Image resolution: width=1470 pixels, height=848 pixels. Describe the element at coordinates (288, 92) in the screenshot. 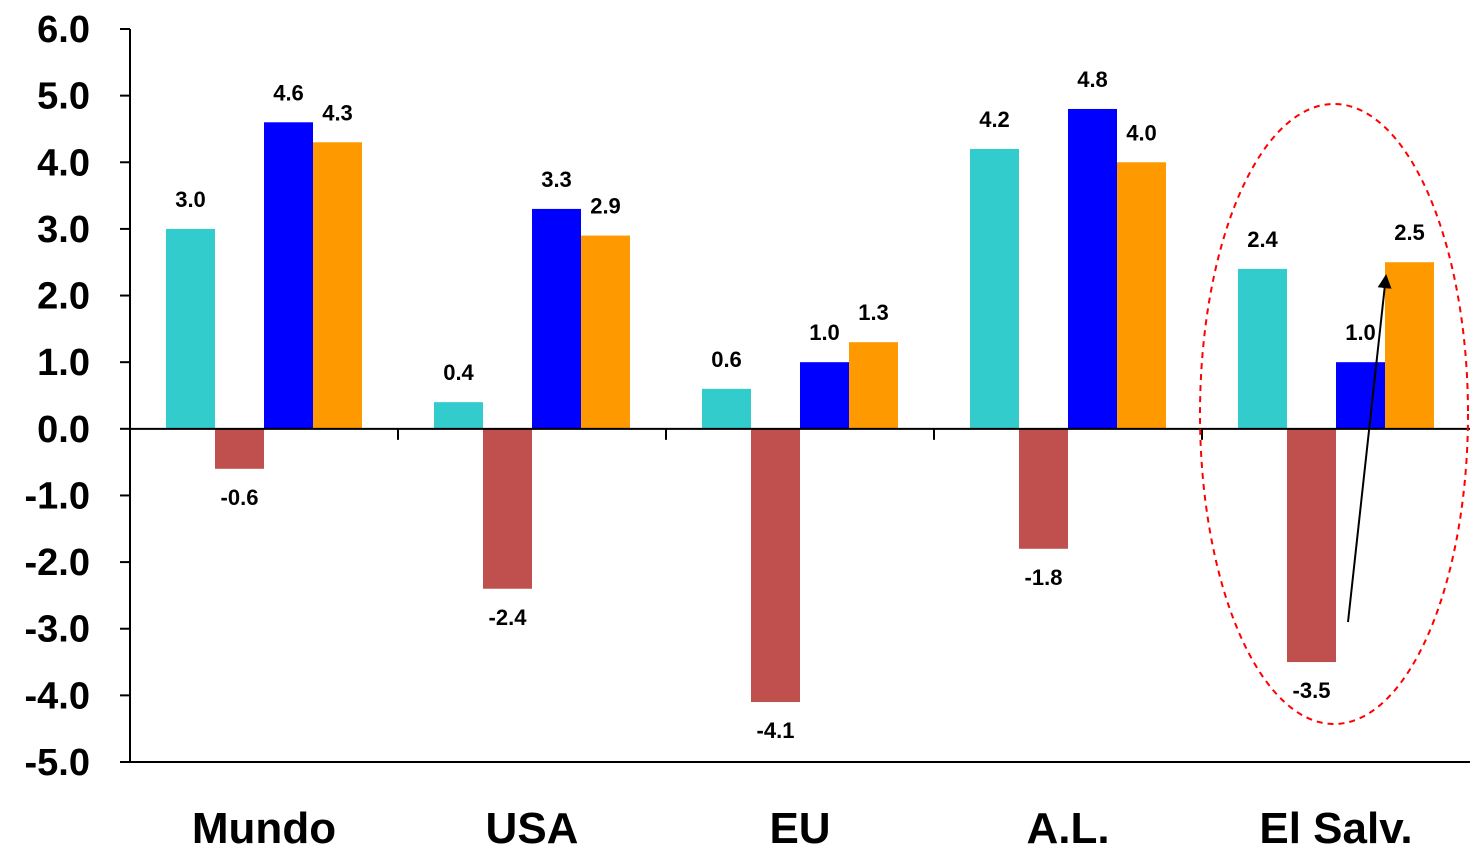

I see `data-label: 4.6` at that location.